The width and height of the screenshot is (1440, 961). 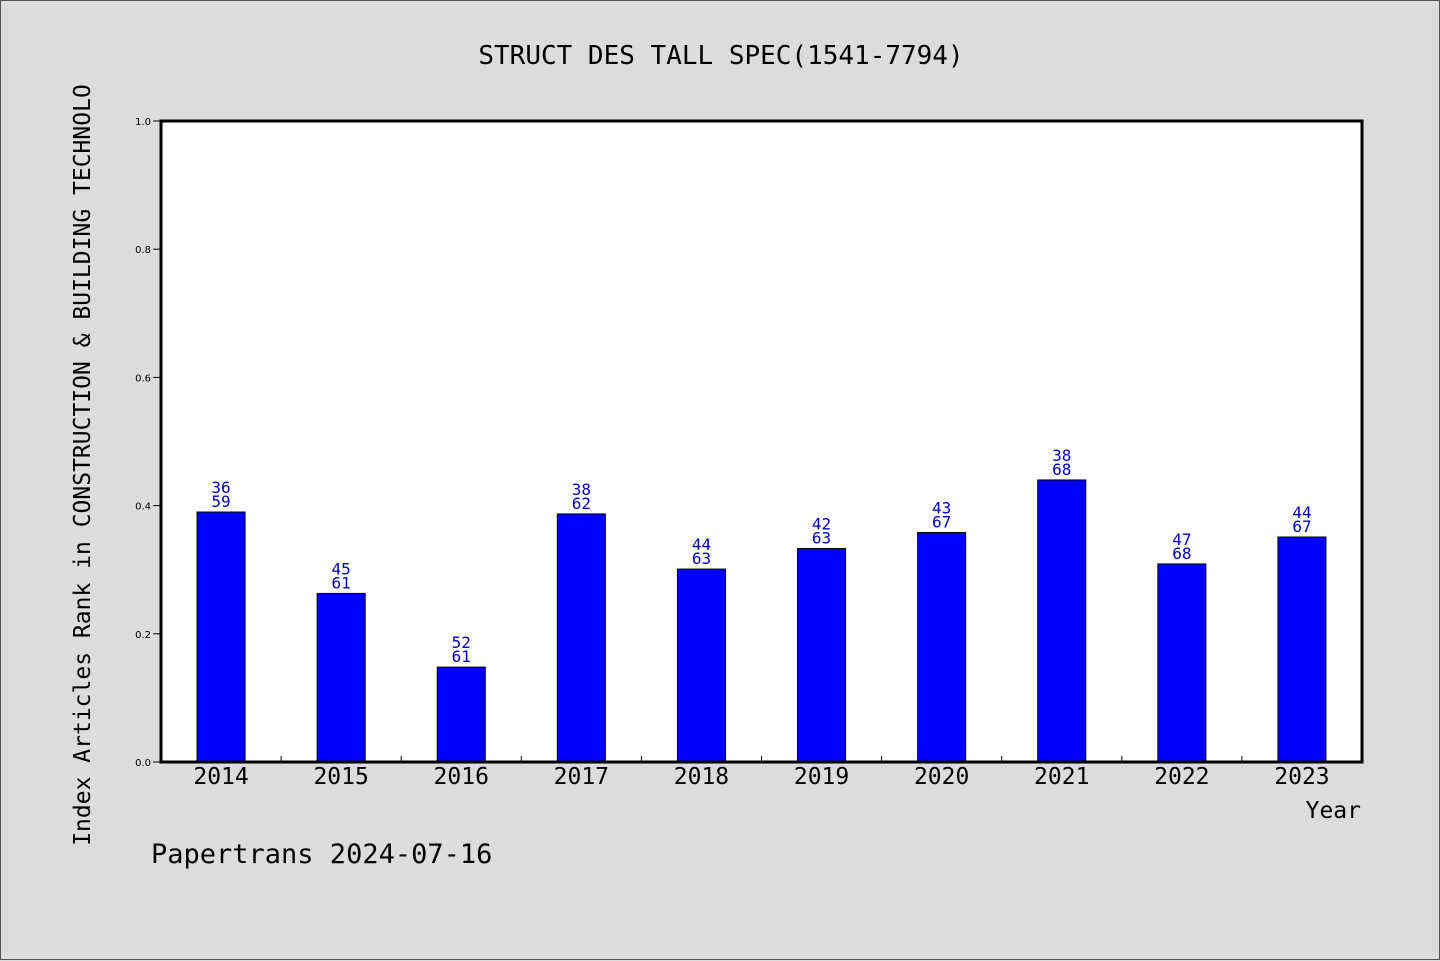 I want to click on bar-2020, so click(x=942, y=647).